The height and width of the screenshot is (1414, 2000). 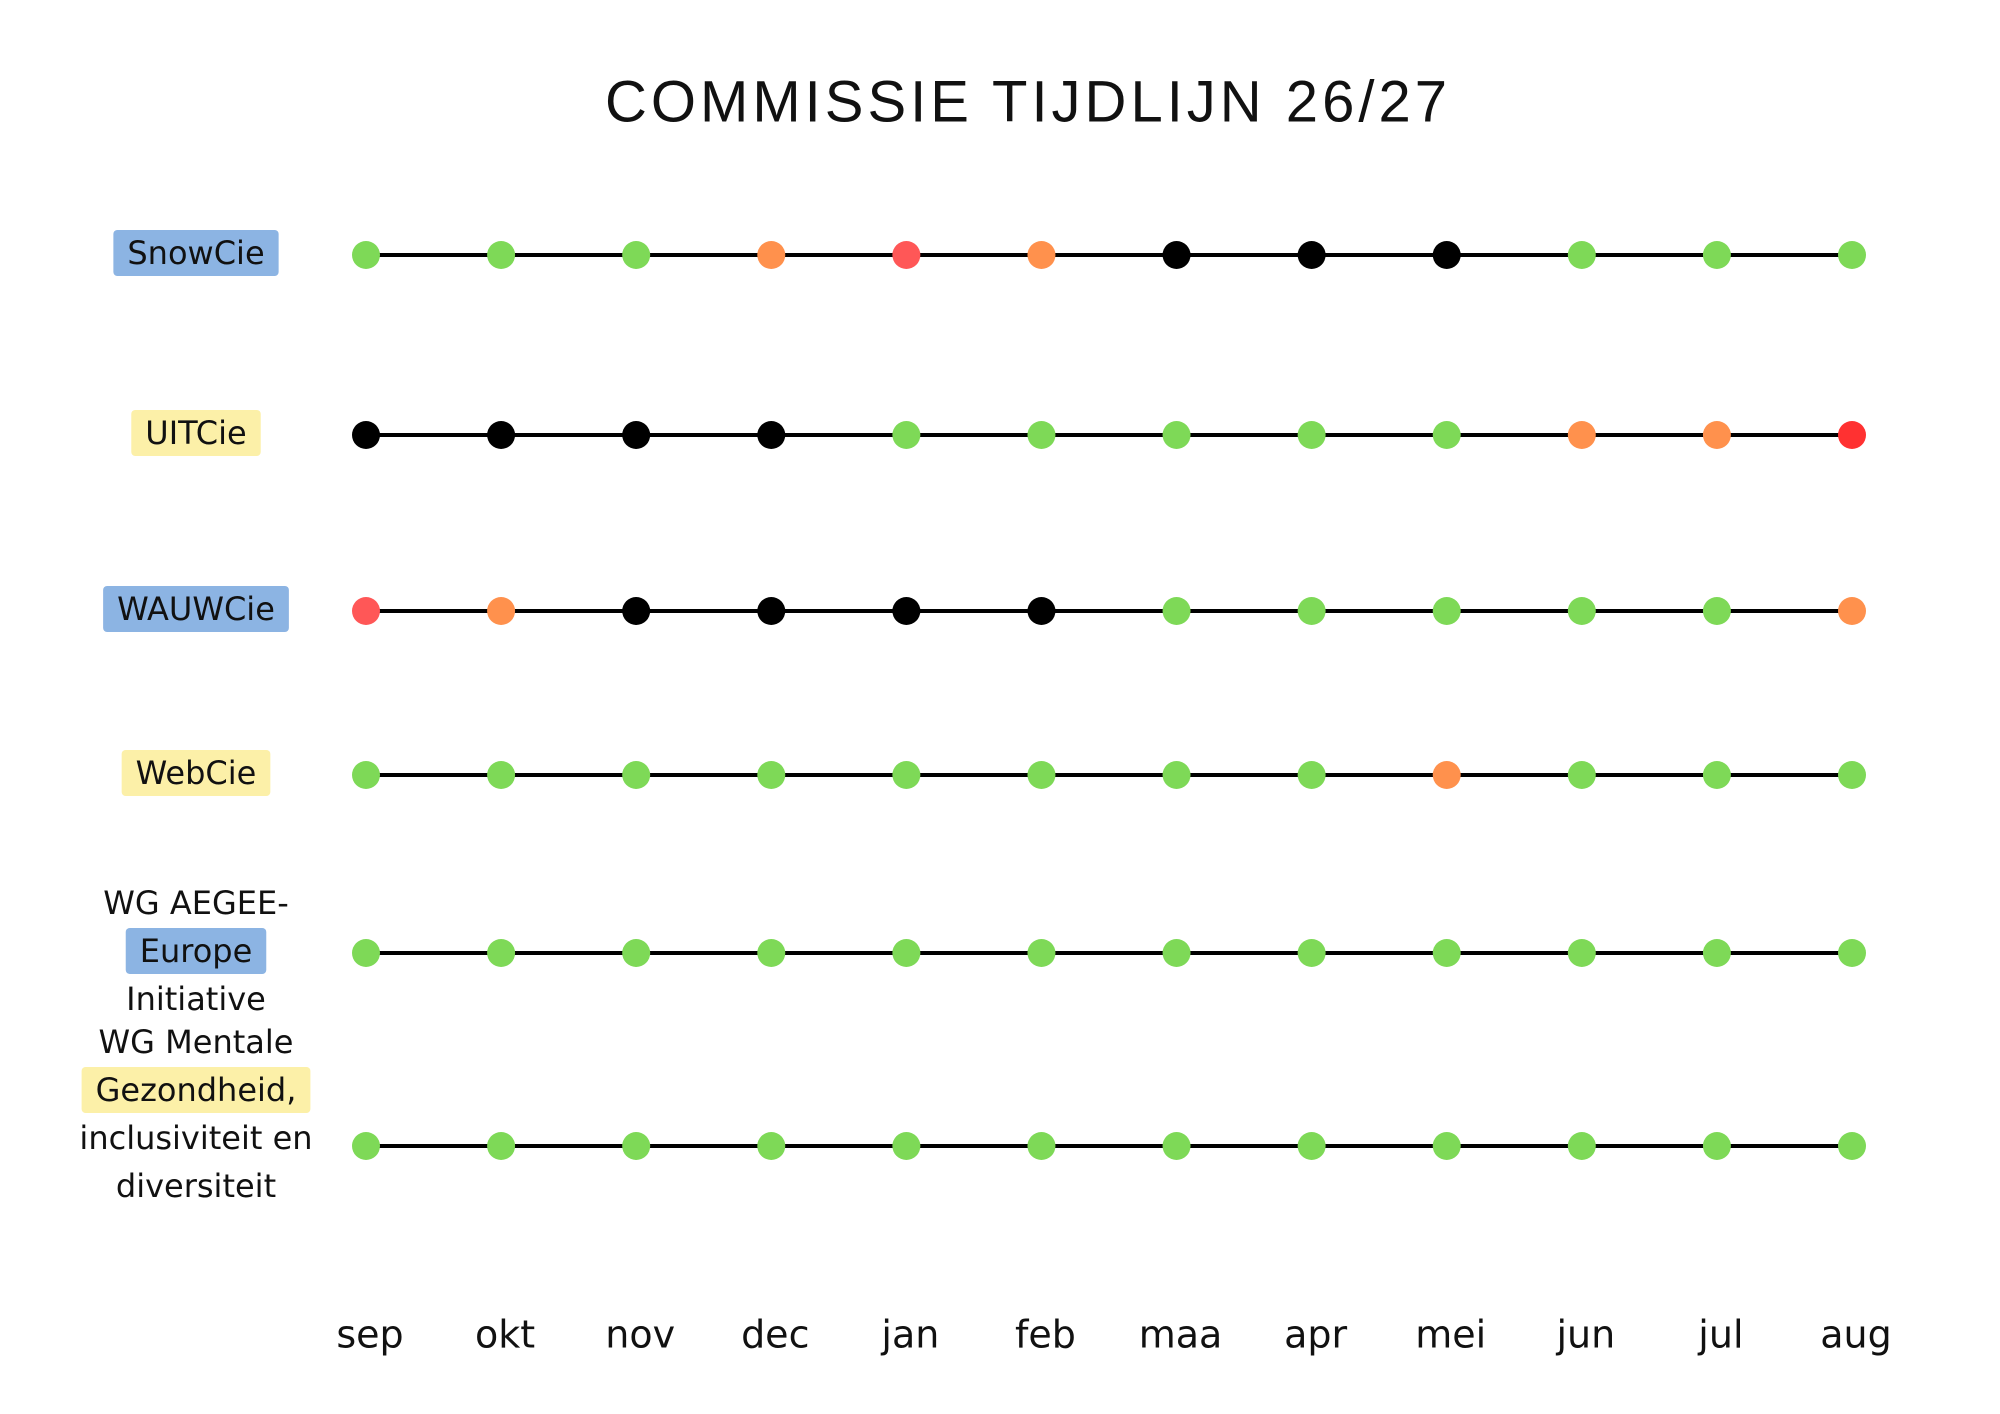 I want to click on row-label: WAUWCie, so click(x=196, y=609).